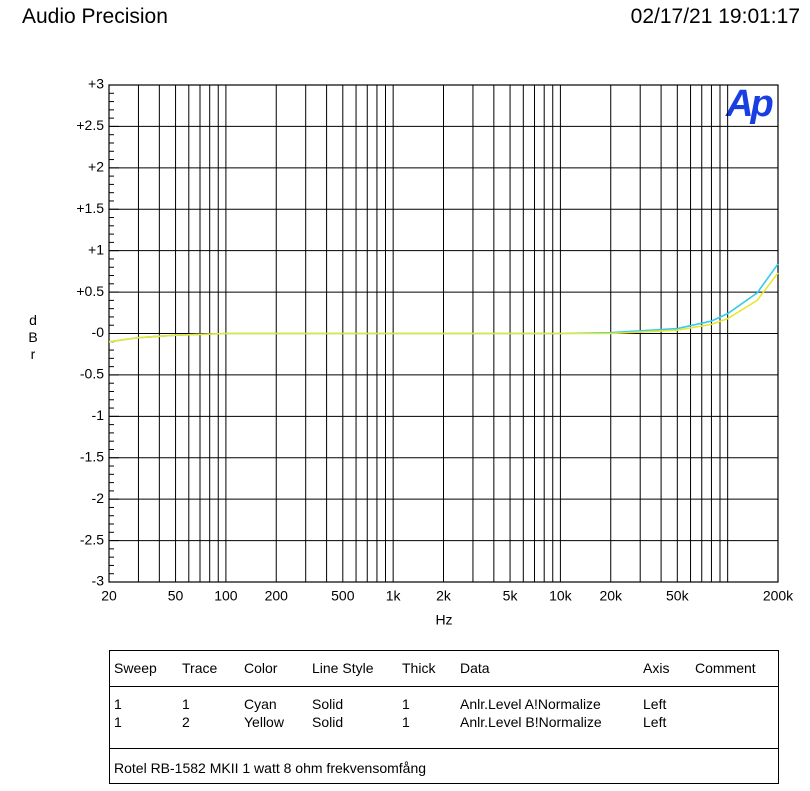 Image resolution: width=810 pixels, height=791 pixels. What do you see at coordinates (715, 16) in the screenshot?
I see `header-right: 02/17/21 19:01:17` at bounding box center [715, 16].